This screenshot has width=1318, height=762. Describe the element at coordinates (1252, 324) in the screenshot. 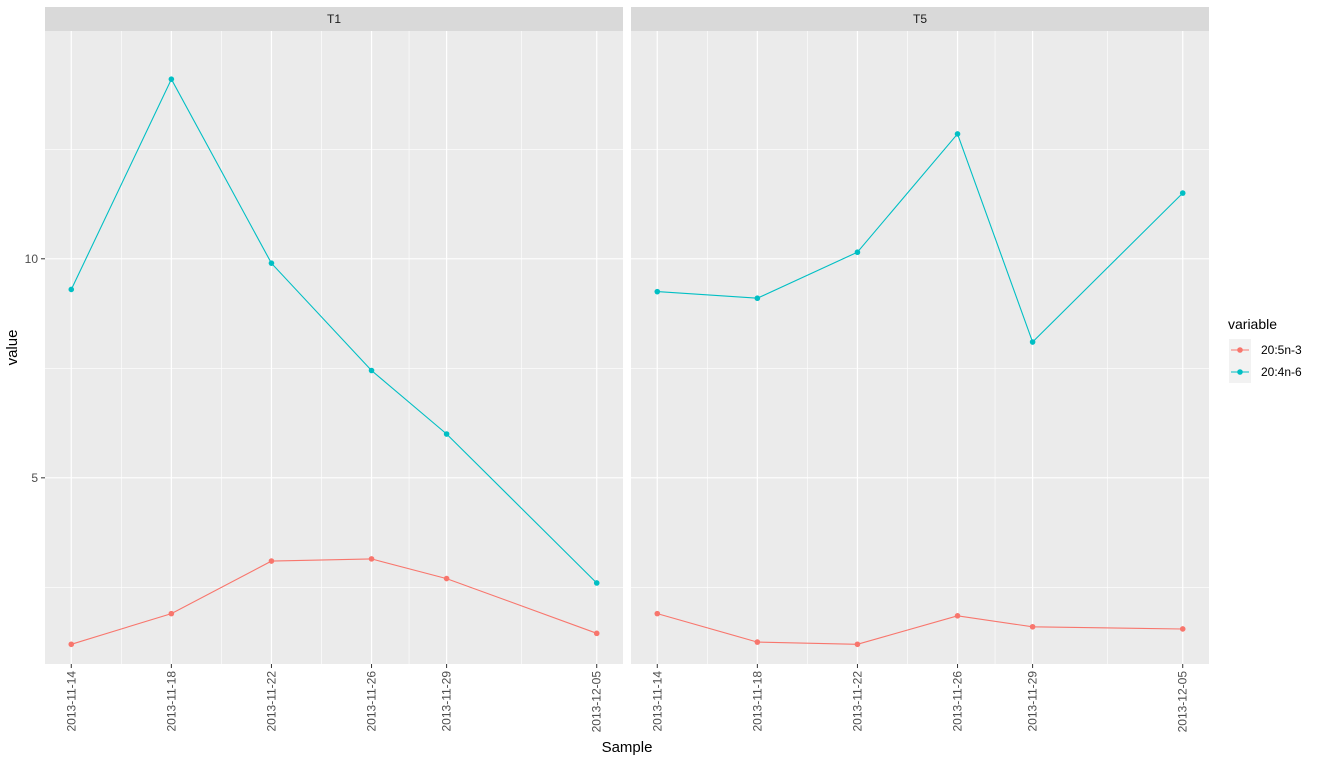

I see `legend-title: variable` at that location.